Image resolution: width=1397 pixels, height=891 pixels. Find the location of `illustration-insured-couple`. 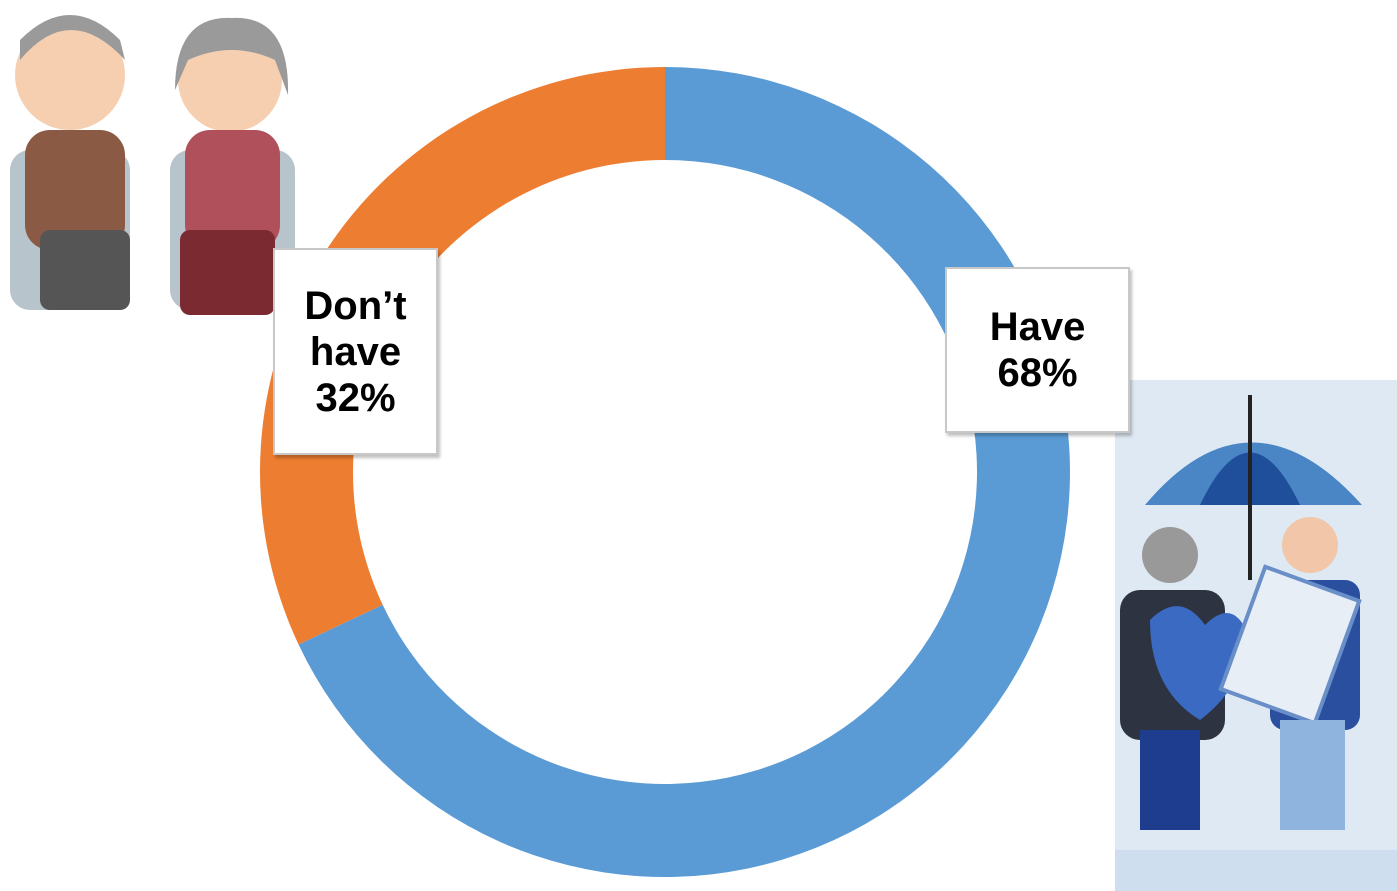

illustration-insured-couple is located at coordinates (1256, 635).